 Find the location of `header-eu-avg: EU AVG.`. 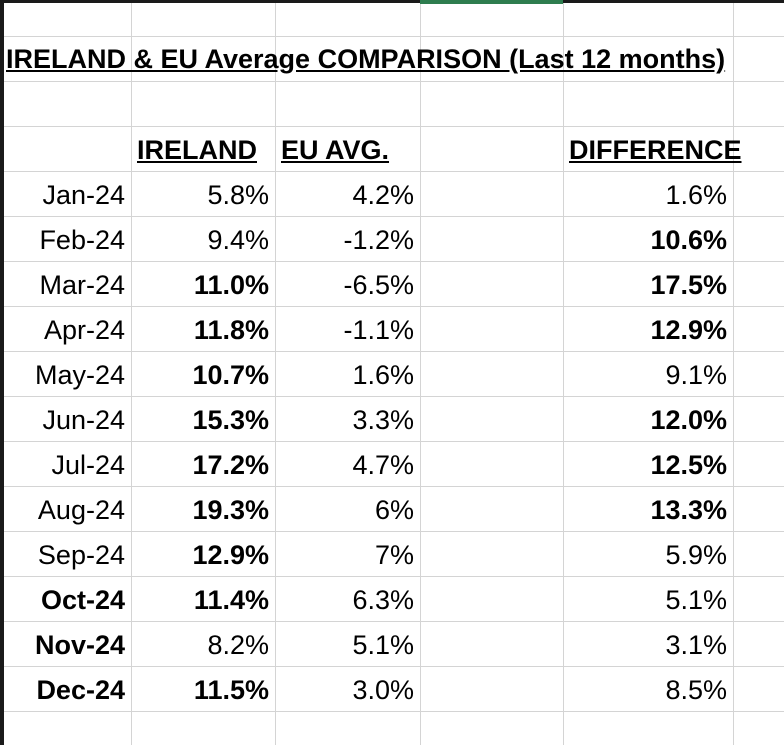

header-eu-avg: EU AVG. is located at coordinates (335, 150).